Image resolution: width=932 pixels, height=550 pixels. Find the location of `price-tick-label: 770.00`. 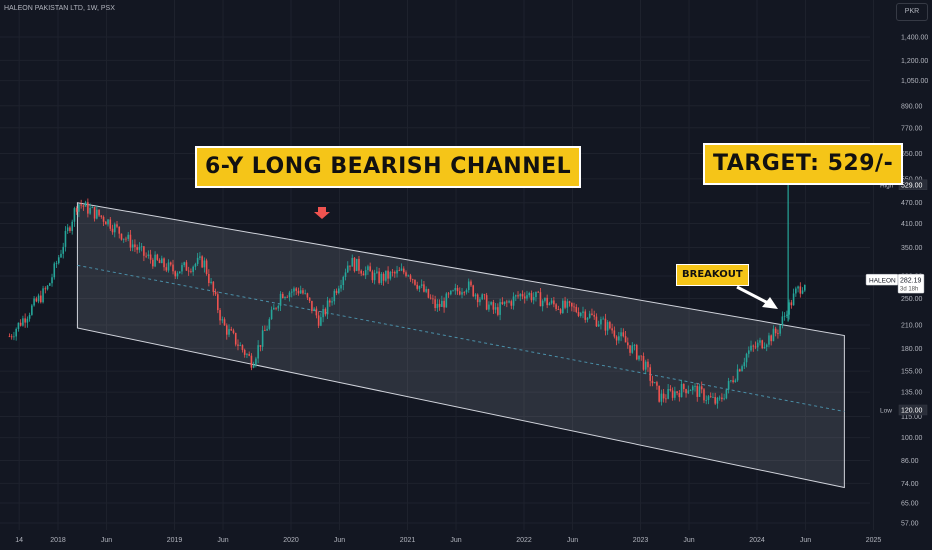

price-tick-label: 770.00 is located at coordinates (912, 128).